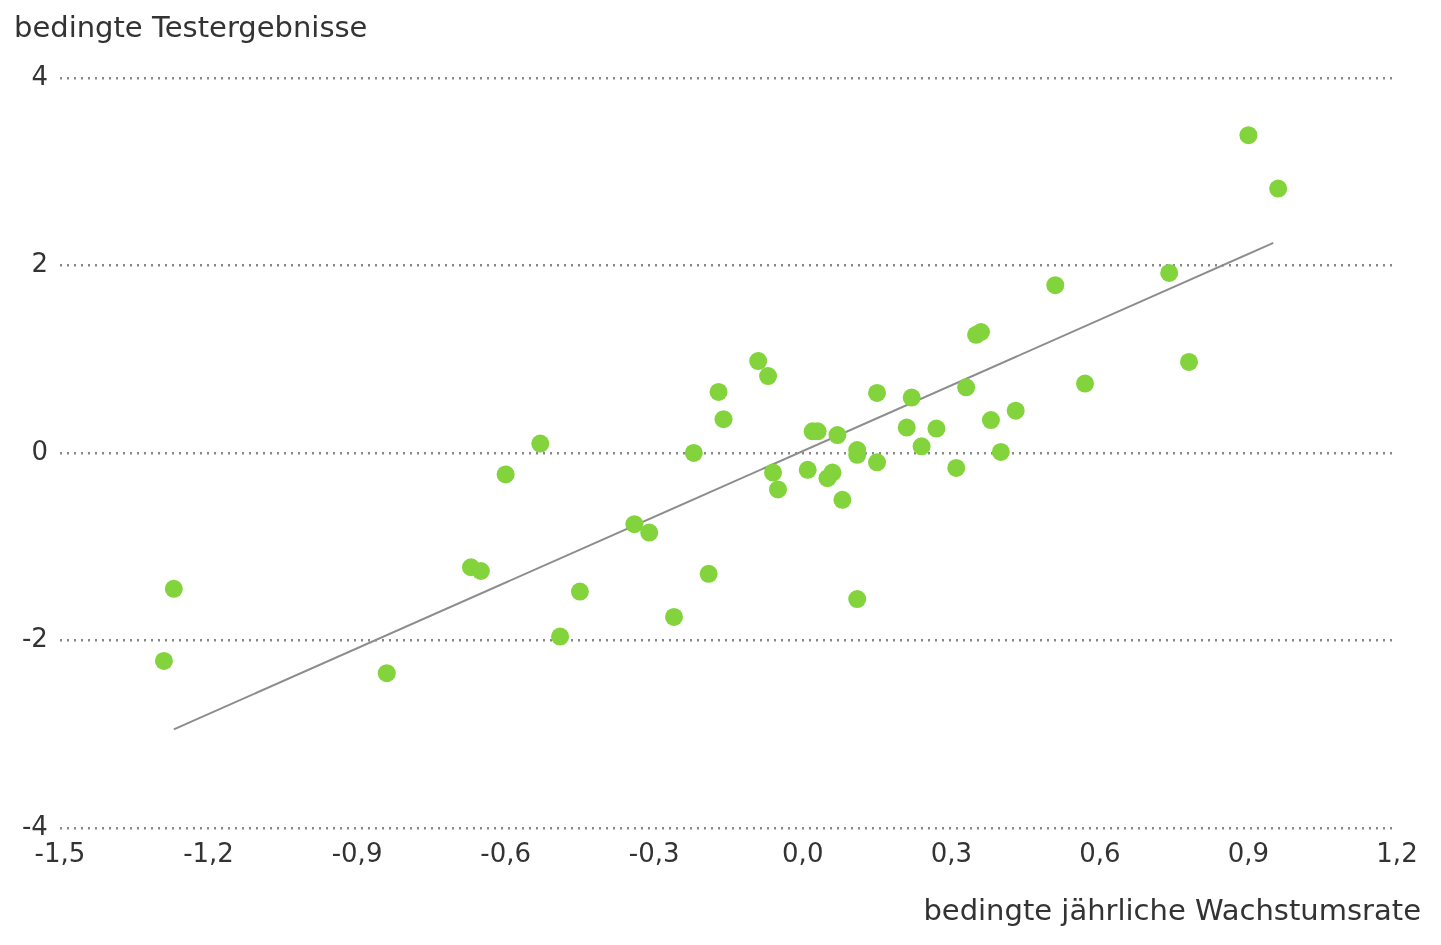 Image resolution: width=1441 pixels, height=945 pixels. I want to click on x-tick-label: 0,3, so click(951, 853).